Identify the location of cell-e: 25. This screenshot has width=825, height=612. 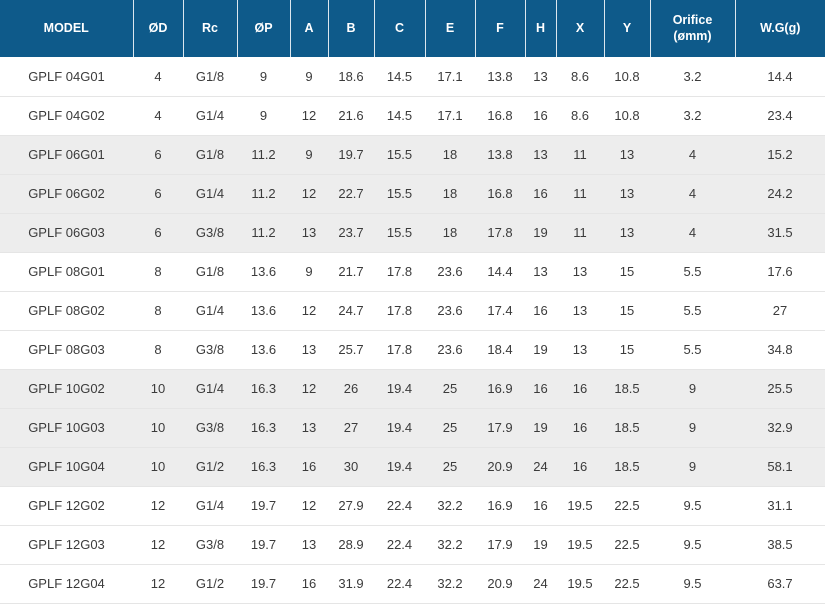
(450, 428).